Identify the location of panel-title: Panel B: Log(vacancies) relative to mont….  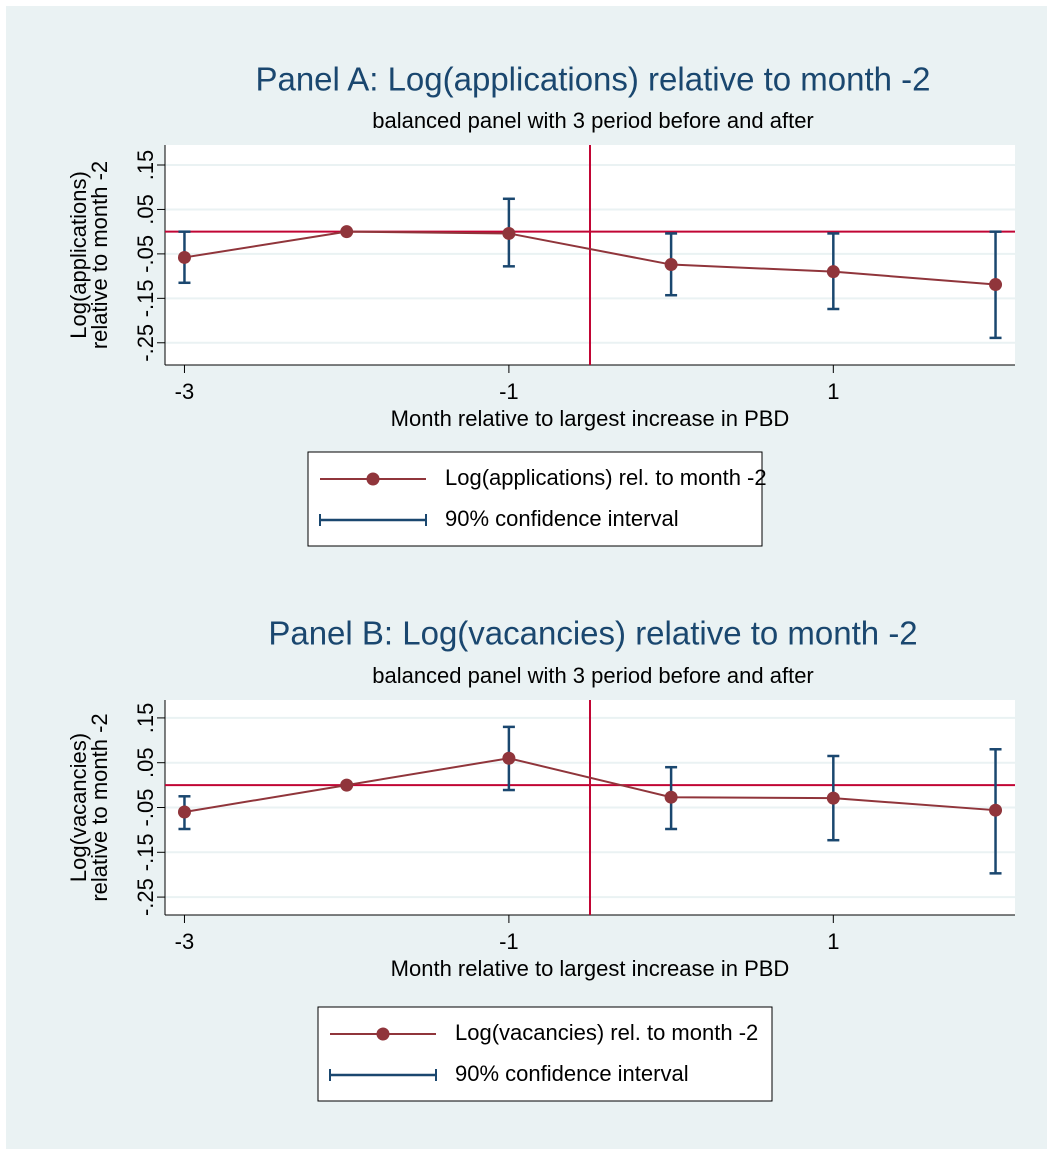
(592, 633).